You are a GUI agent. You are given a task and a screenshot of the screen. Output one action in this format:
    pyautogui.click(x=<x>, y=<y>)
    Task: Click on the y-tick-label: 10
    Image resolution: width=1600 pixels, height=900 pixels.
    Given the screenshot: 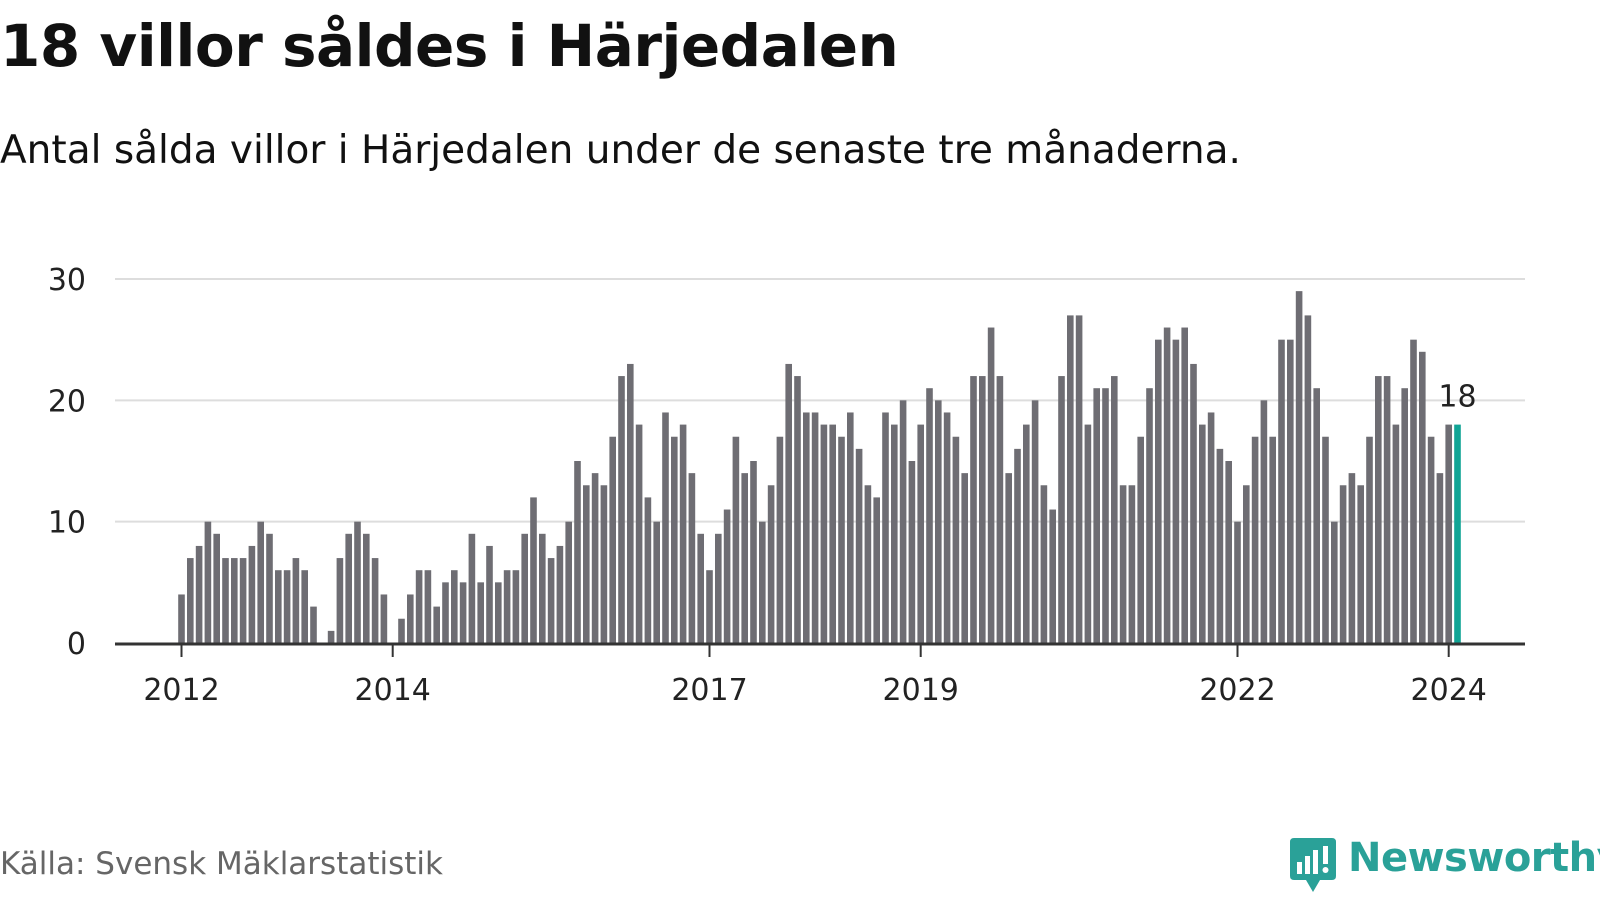 What is the action you would take?
    pyautogui.click(x=67, y=523)
    